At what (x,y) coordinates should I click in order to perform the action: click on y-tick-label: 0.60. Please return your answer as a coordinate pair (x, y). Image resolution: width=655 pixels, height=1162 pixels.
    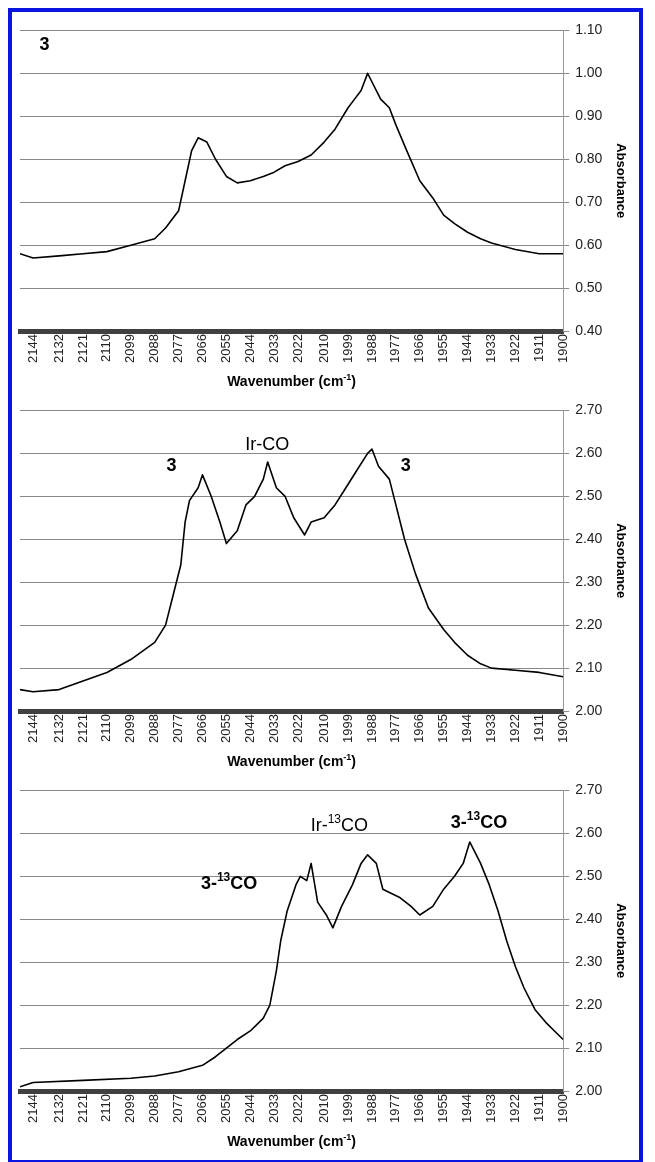
    Looking at the image, I should click on (589, 244).